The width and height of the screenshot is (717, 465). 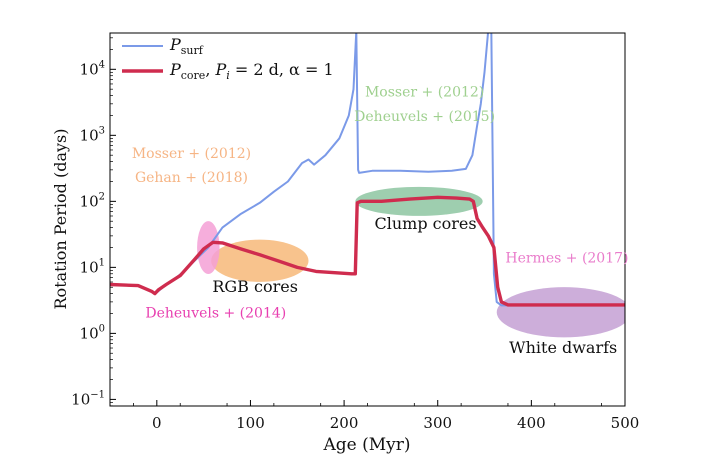 What do you see at coordinates (563, 347) in the screenshot?
I see `region-label: White dwarfs` at bounding box center [563, 347].